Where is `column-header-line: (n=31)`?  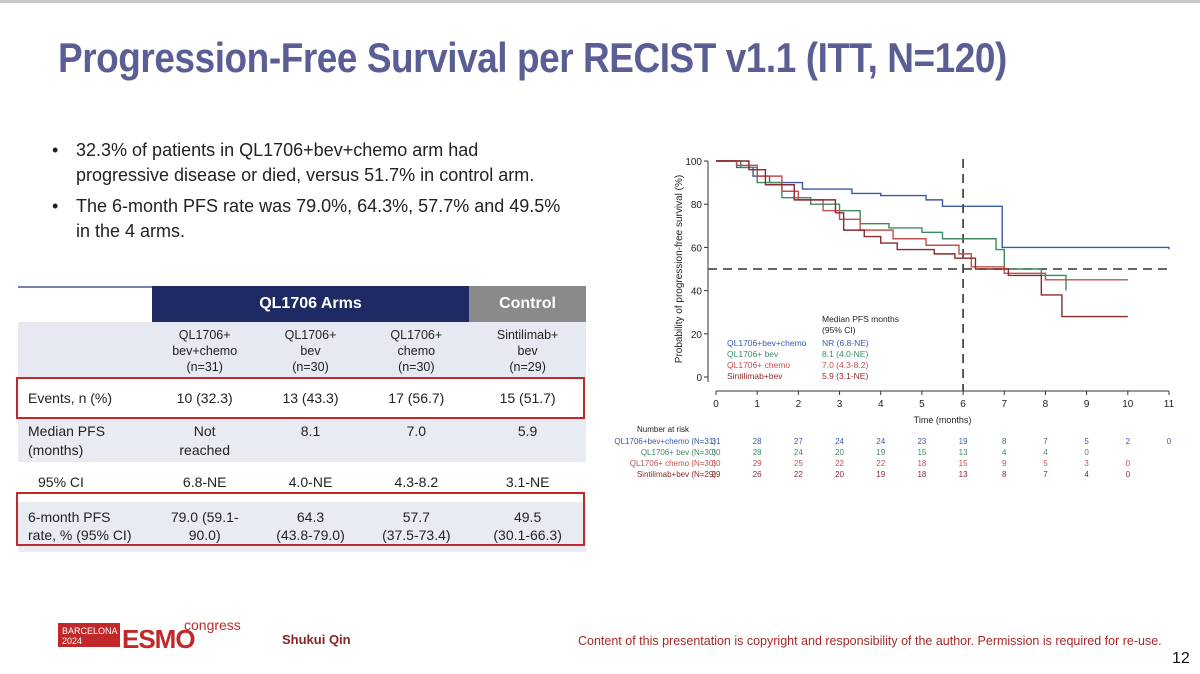 column-header-line: (n=31) is located at coordinates (204, 367).